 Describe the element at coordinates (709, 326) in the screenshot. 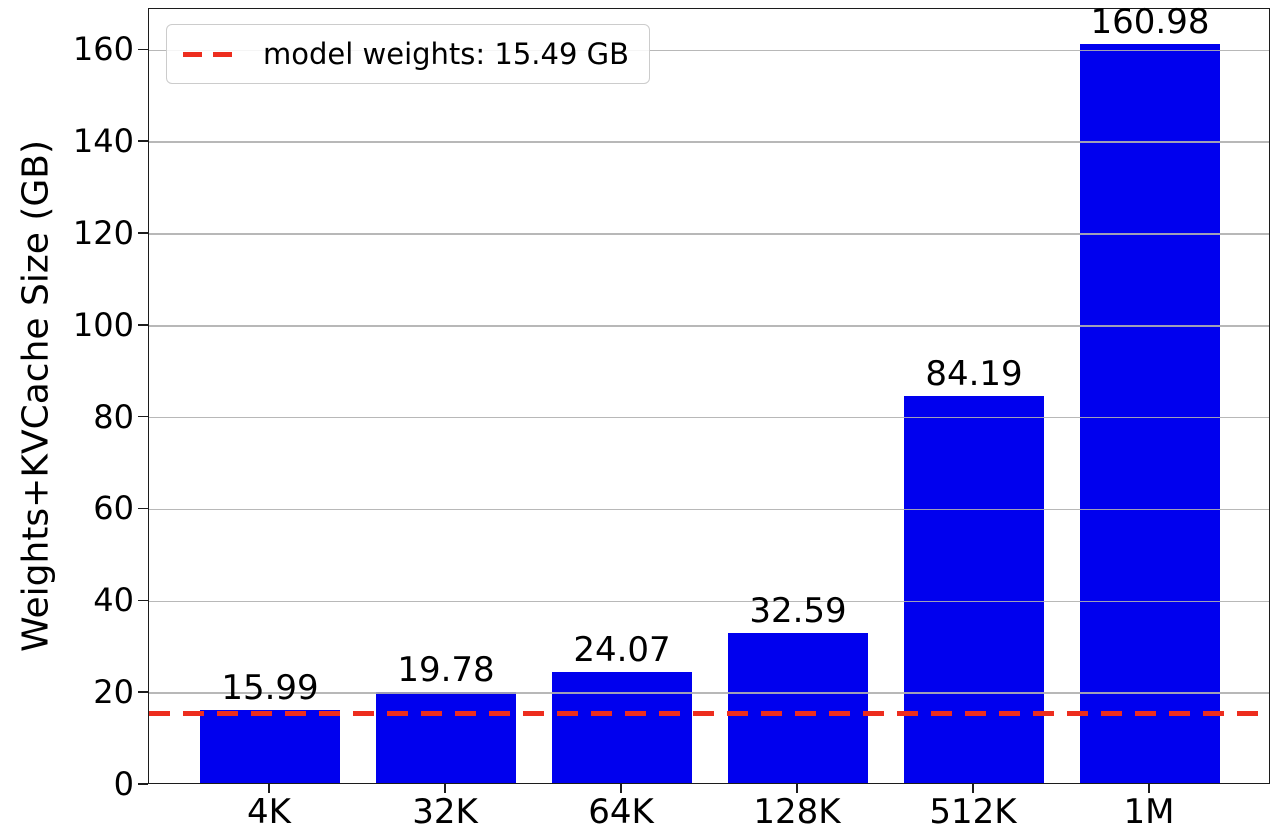

I see `gridline-y100` at that location.